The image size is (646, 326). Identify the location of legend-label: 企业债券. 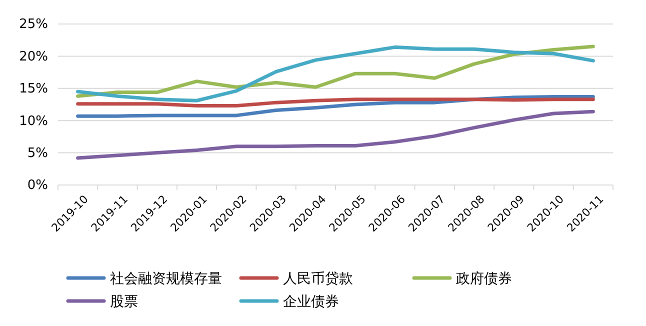
(311, 302).